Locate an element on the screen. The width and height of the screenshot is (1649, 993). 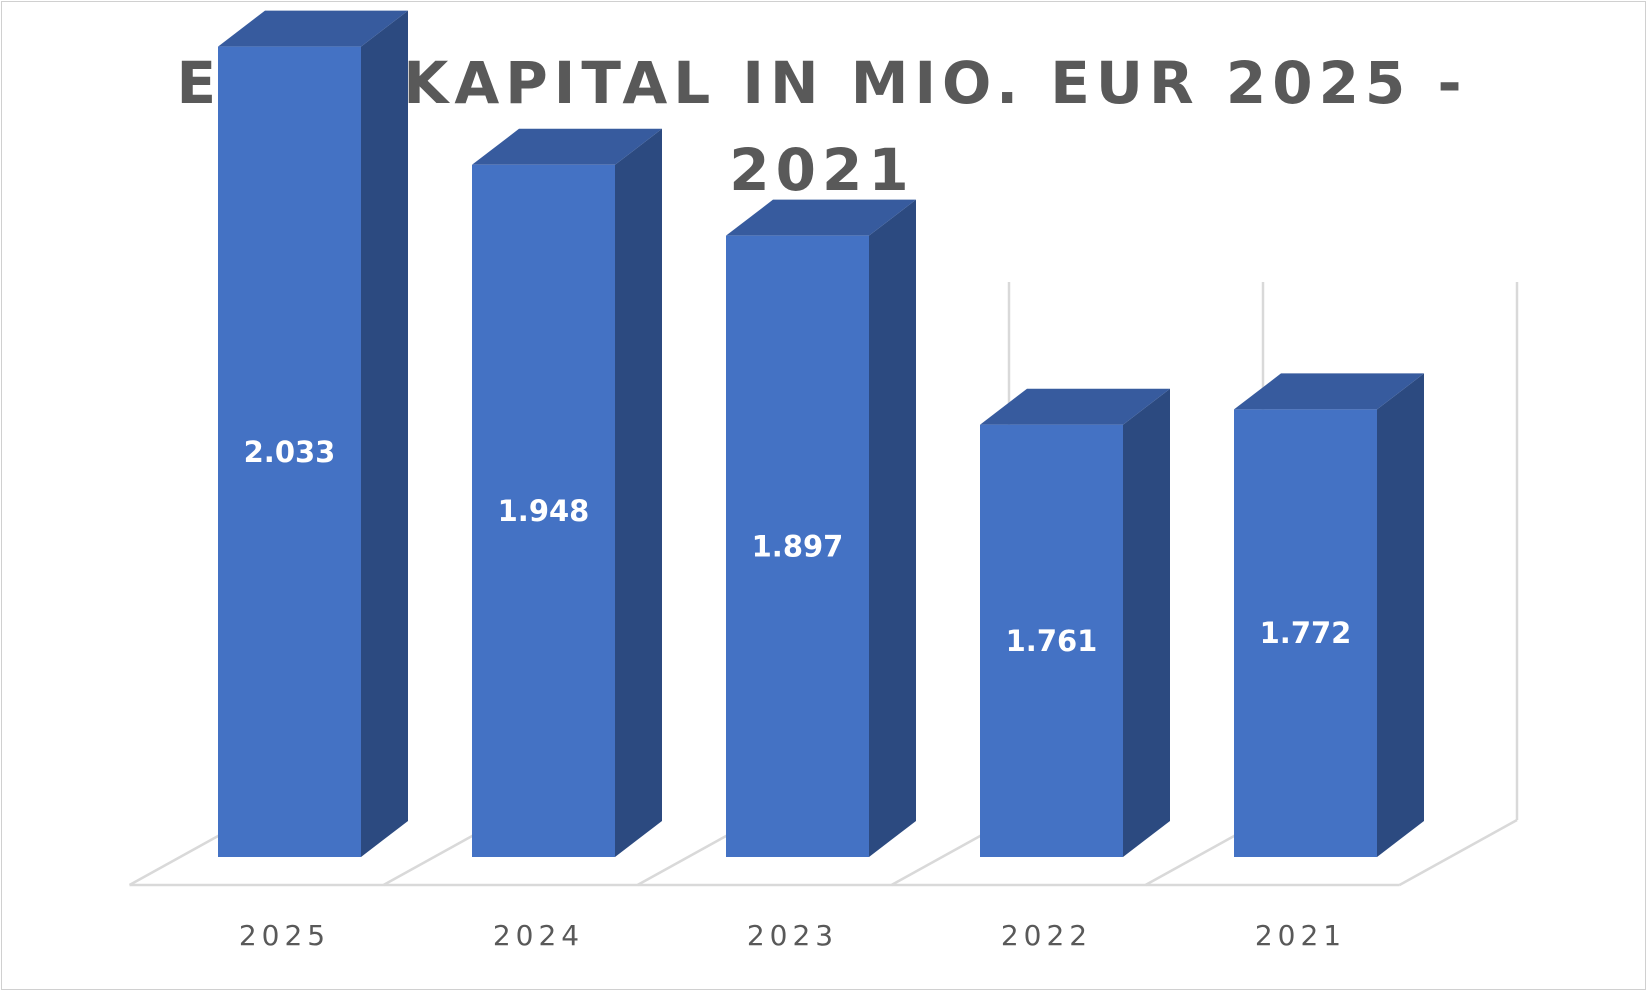
bar-2022 is located at coordinates (1075, 622).